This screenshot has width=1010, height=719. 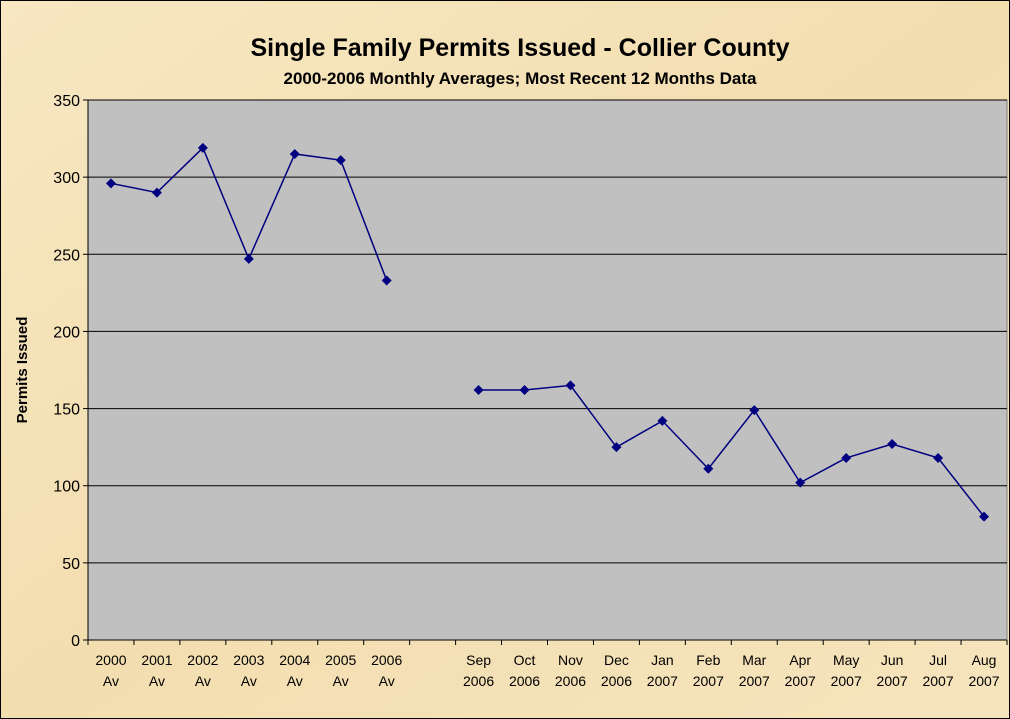 What do you see at coordinates (66, 332) in the screenshot?
I see `y-tick-label: 200` at bounding box center [66, 332].